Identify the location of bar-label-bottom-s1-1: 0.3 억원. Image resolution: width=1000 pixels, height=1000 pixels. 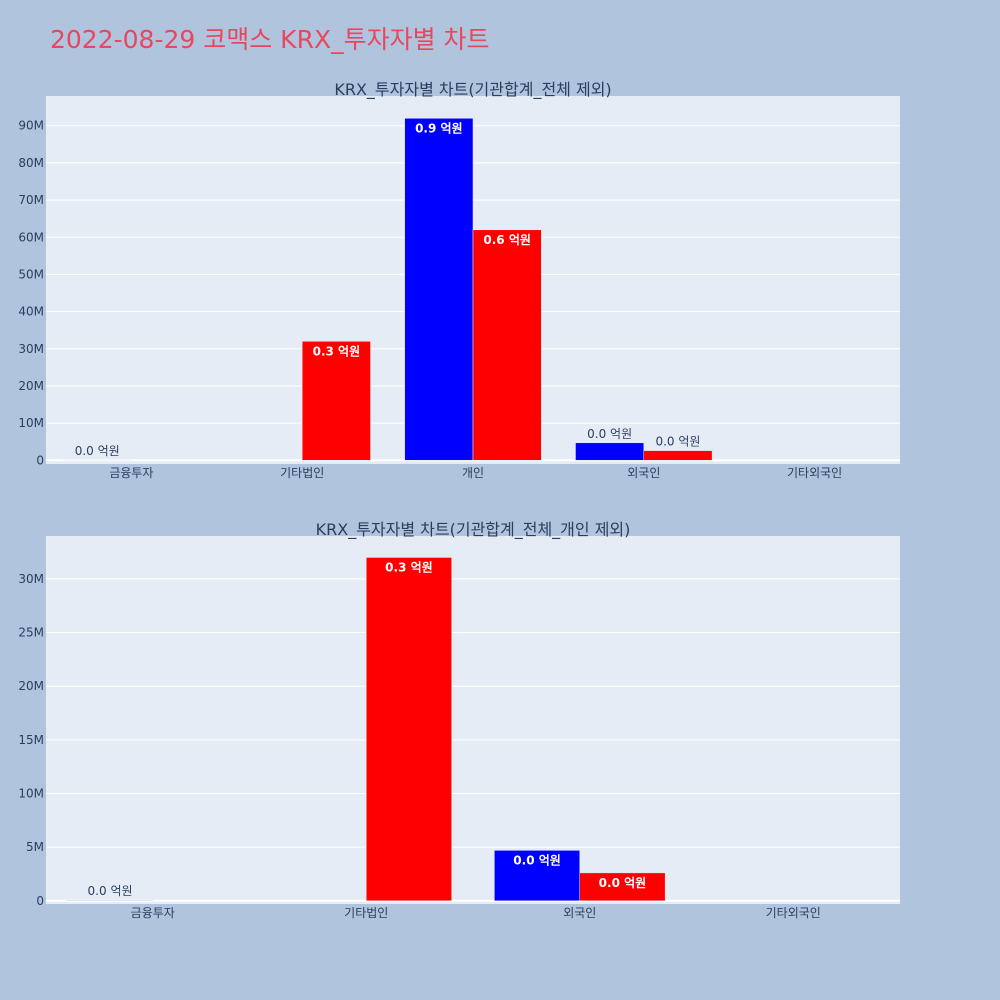
(409, 567).